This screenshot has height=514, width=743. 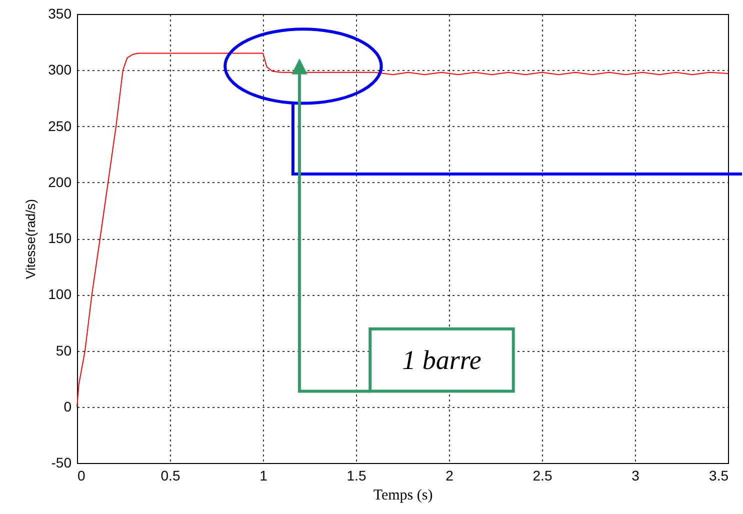 What do you see at coordinates (68, 406) in the screenshot?
I see `y-tick-label: 0` at bounding box center [68, 406].